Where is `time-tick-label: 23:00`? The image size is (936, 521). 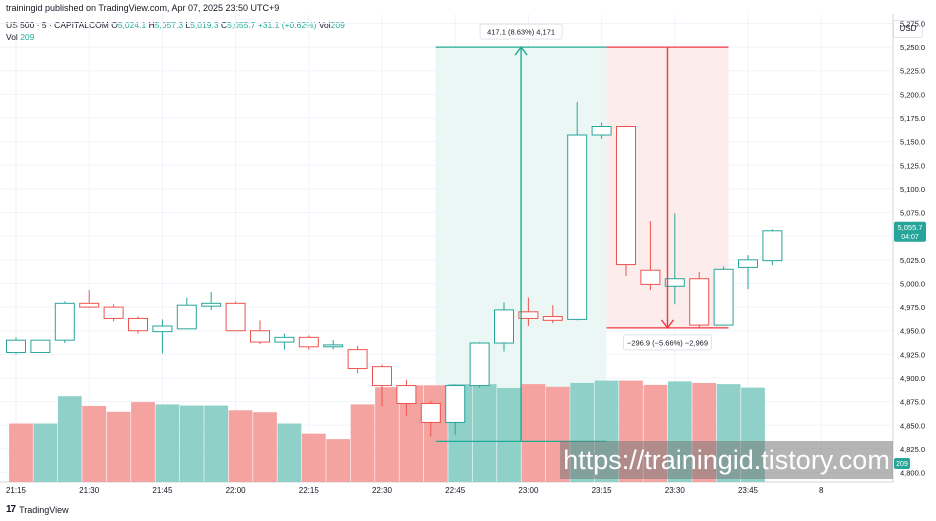 time-tick-label: 23:00 is located at coordinates (528, 490).